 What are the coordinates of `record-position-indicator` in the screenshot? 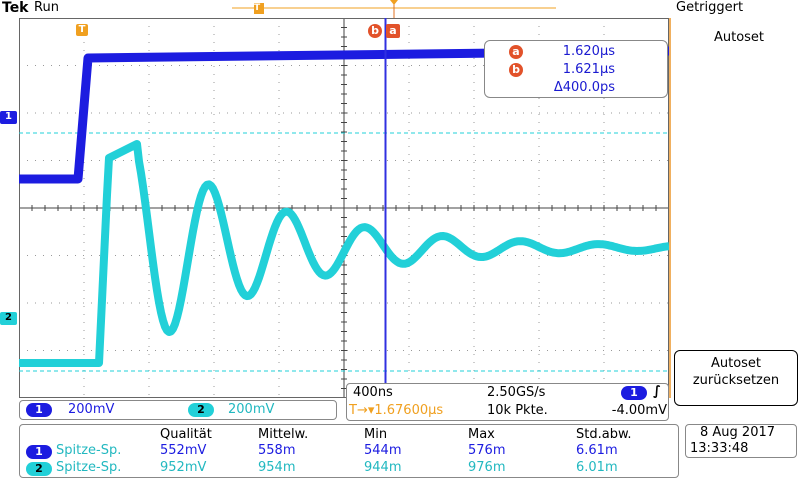 It's located at (394, 9).